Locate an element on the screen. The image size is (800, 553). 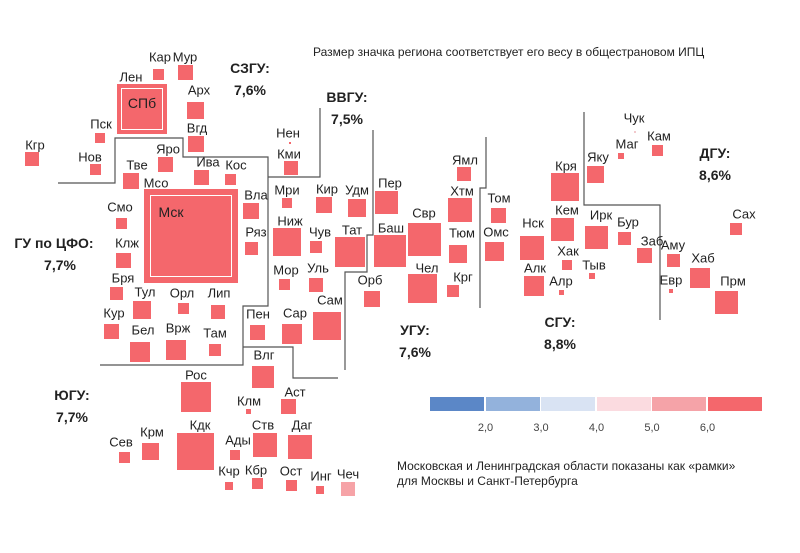
region-label: Нск is located at coordinates (533, 223).